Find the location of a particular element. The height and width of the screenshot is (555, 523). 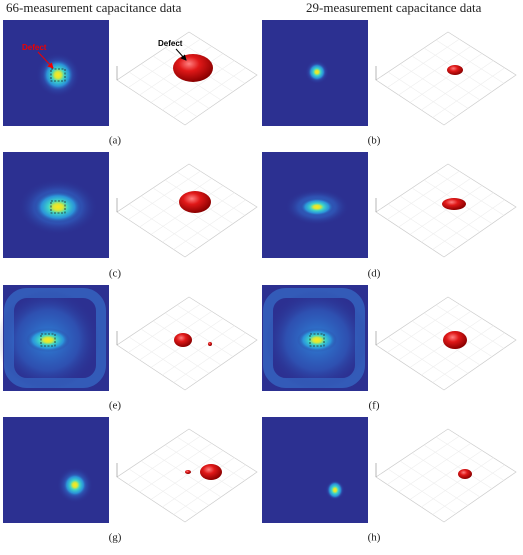

panel-label: (h) is located at coordinates (374, 538).